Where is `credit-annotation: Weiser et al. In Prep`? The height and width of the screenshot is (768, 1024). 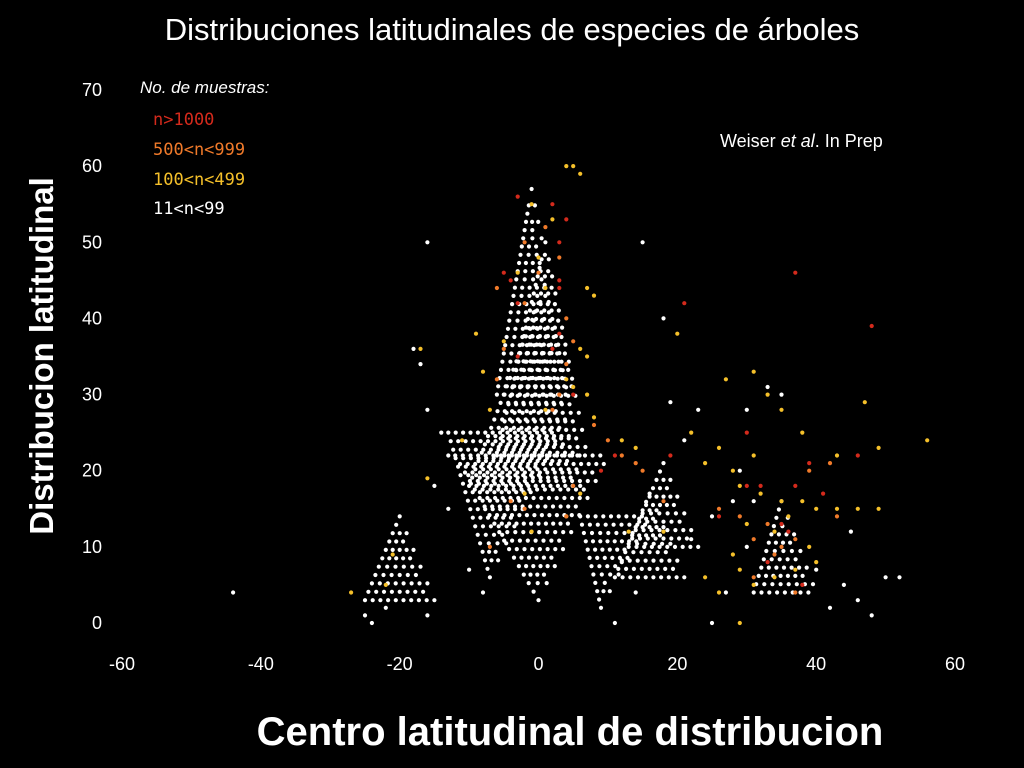
credit-annotation: Weiser et al. In Prep is located at coordinates (801, 141).